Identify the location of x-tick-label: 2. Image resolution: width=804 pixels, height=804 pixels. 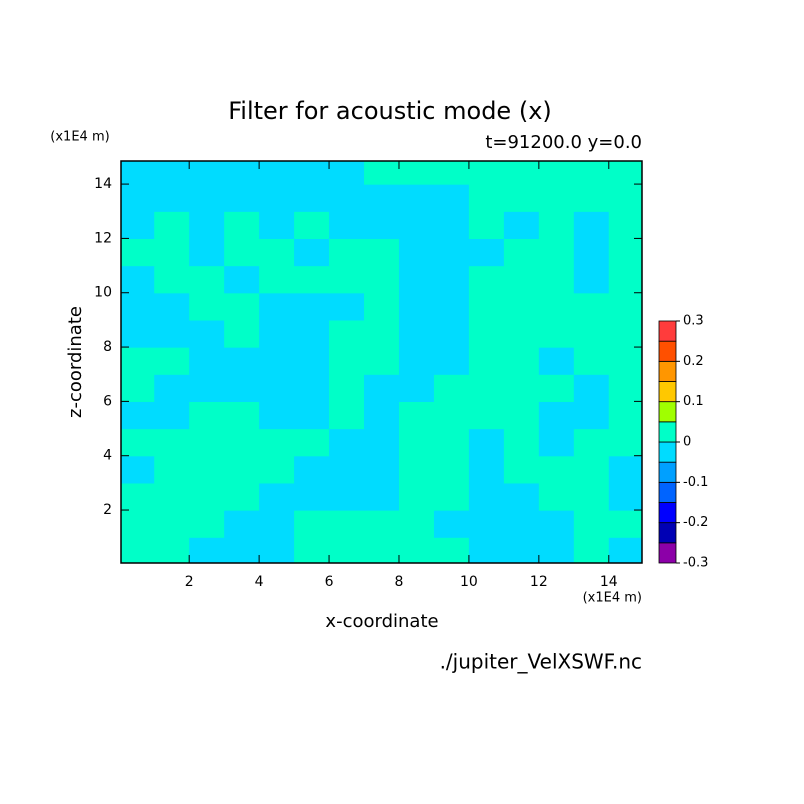
(189, 582).